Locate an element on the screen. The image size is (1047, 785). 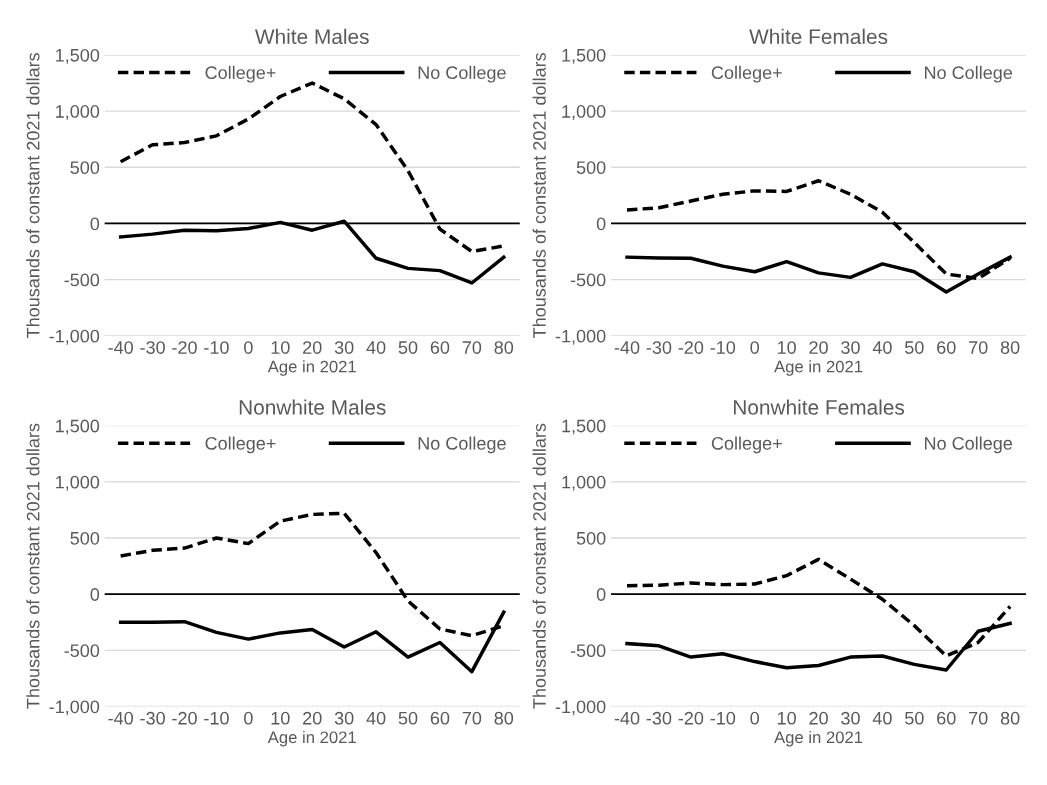
chart-title: Nonwhite Males is located at coordinates (312, 407).